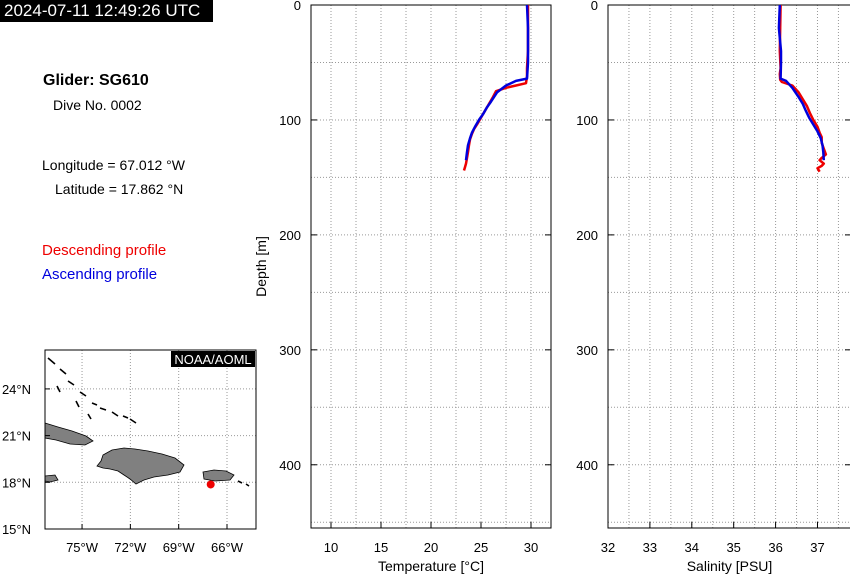 Image resolution: width=850 pixels, height=574 pixels. I want to click on map-lon-tick-label: 72°W, so click(130, 547).